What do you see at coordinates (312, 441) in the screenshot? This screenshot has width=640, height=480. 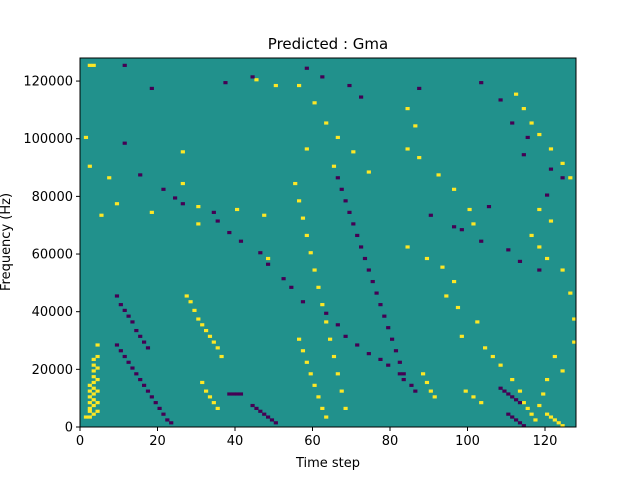 I see `x-tick-label: 60` at bounding box center [312, 441].